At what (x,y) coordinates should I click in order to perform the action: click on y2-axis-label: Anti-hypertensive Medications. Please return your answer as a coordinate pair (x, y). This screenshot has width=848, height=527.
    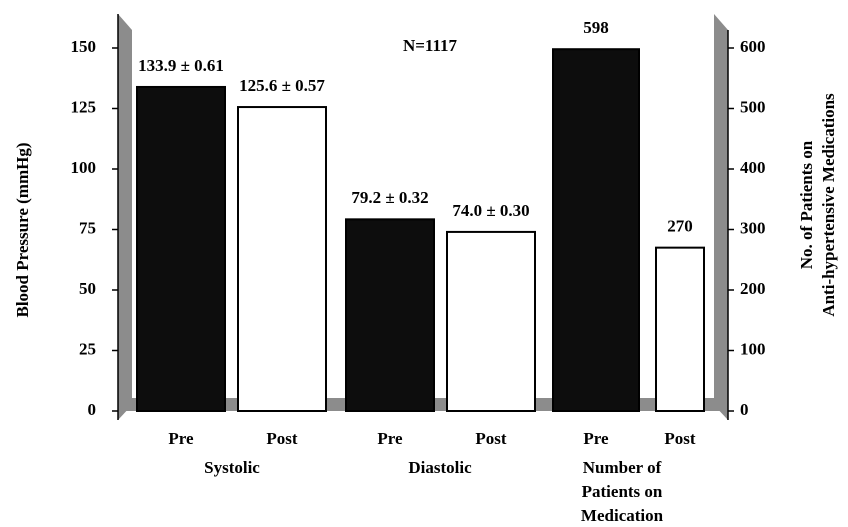
    Looking at the image, I should click on (828, 205).